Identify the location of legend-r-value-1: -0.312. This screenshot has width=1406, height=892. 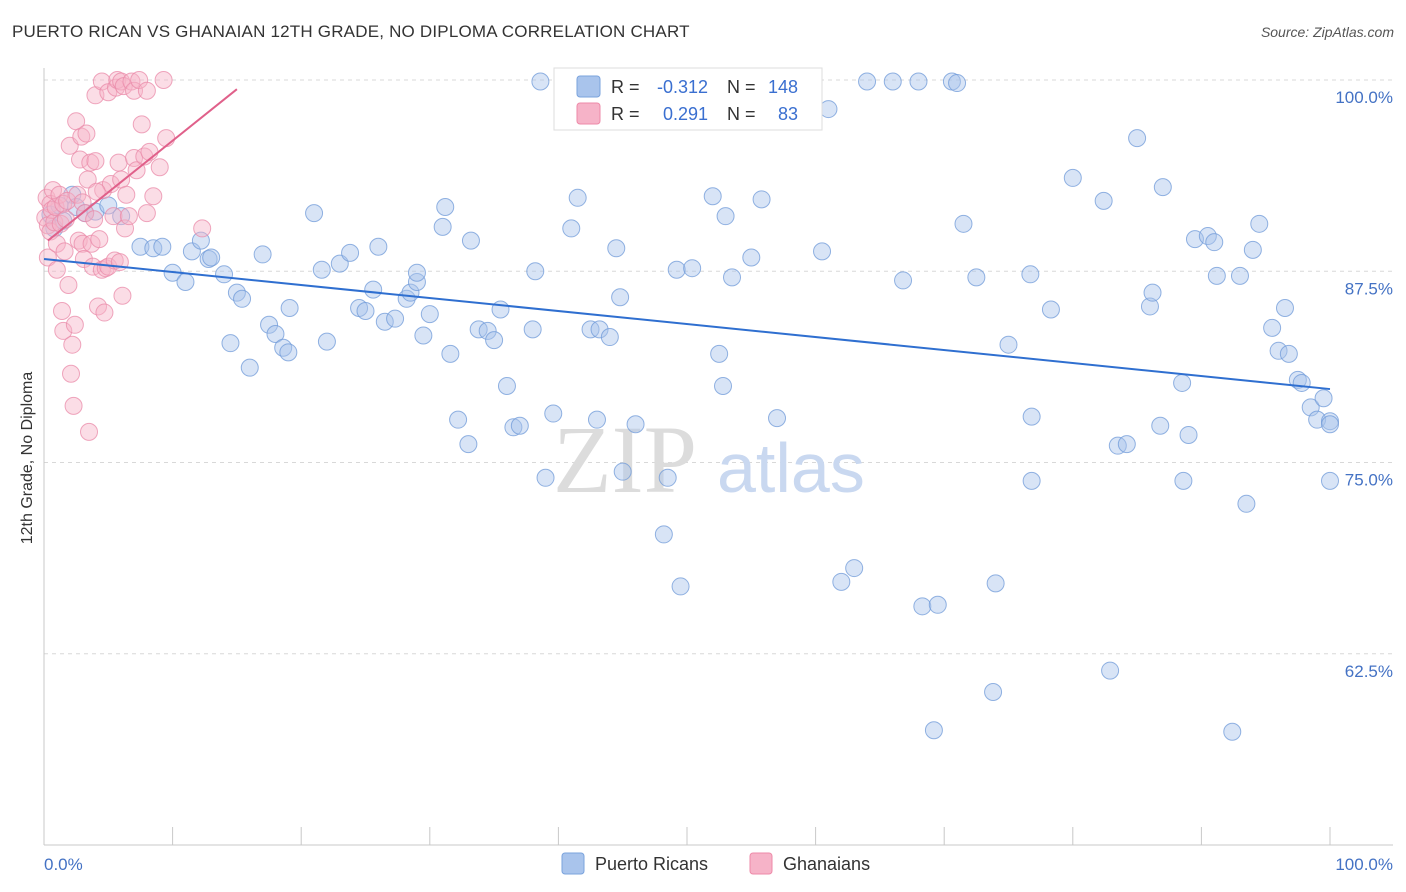
(682, 87).